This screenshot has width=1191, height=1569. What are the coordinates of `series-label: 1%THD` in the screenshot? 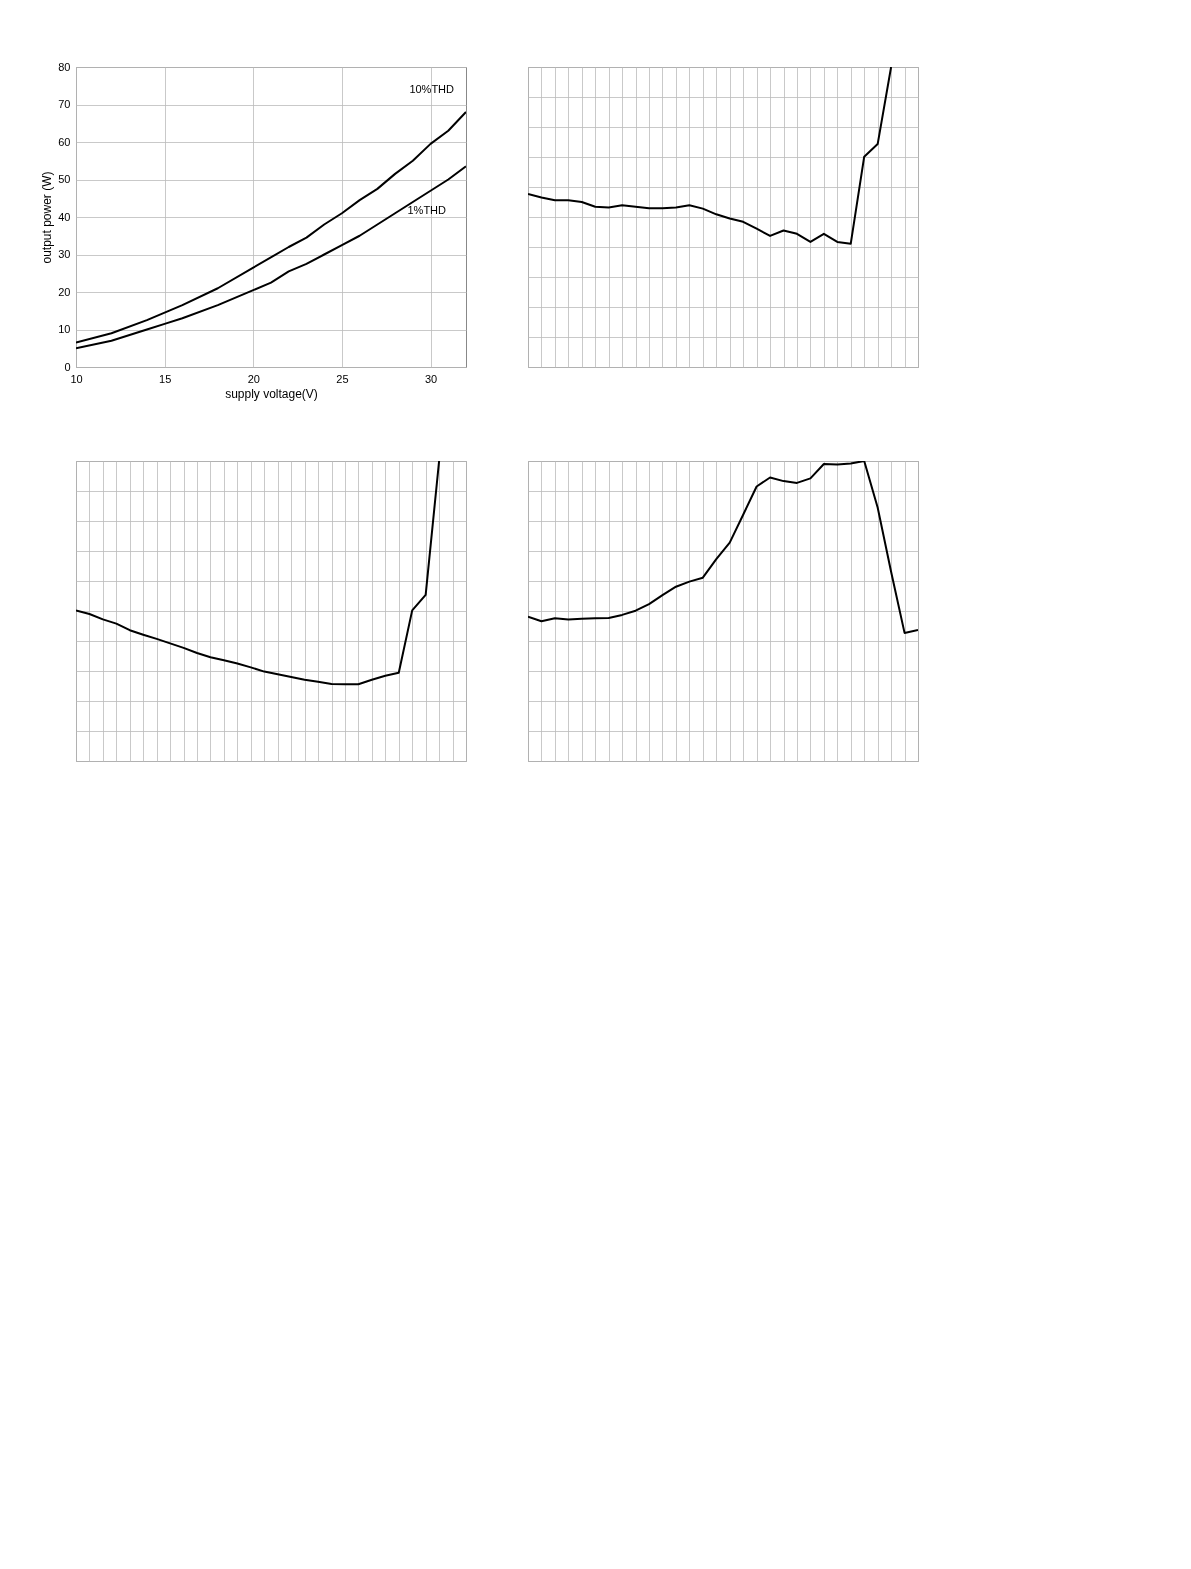 It's located at (427, 210).